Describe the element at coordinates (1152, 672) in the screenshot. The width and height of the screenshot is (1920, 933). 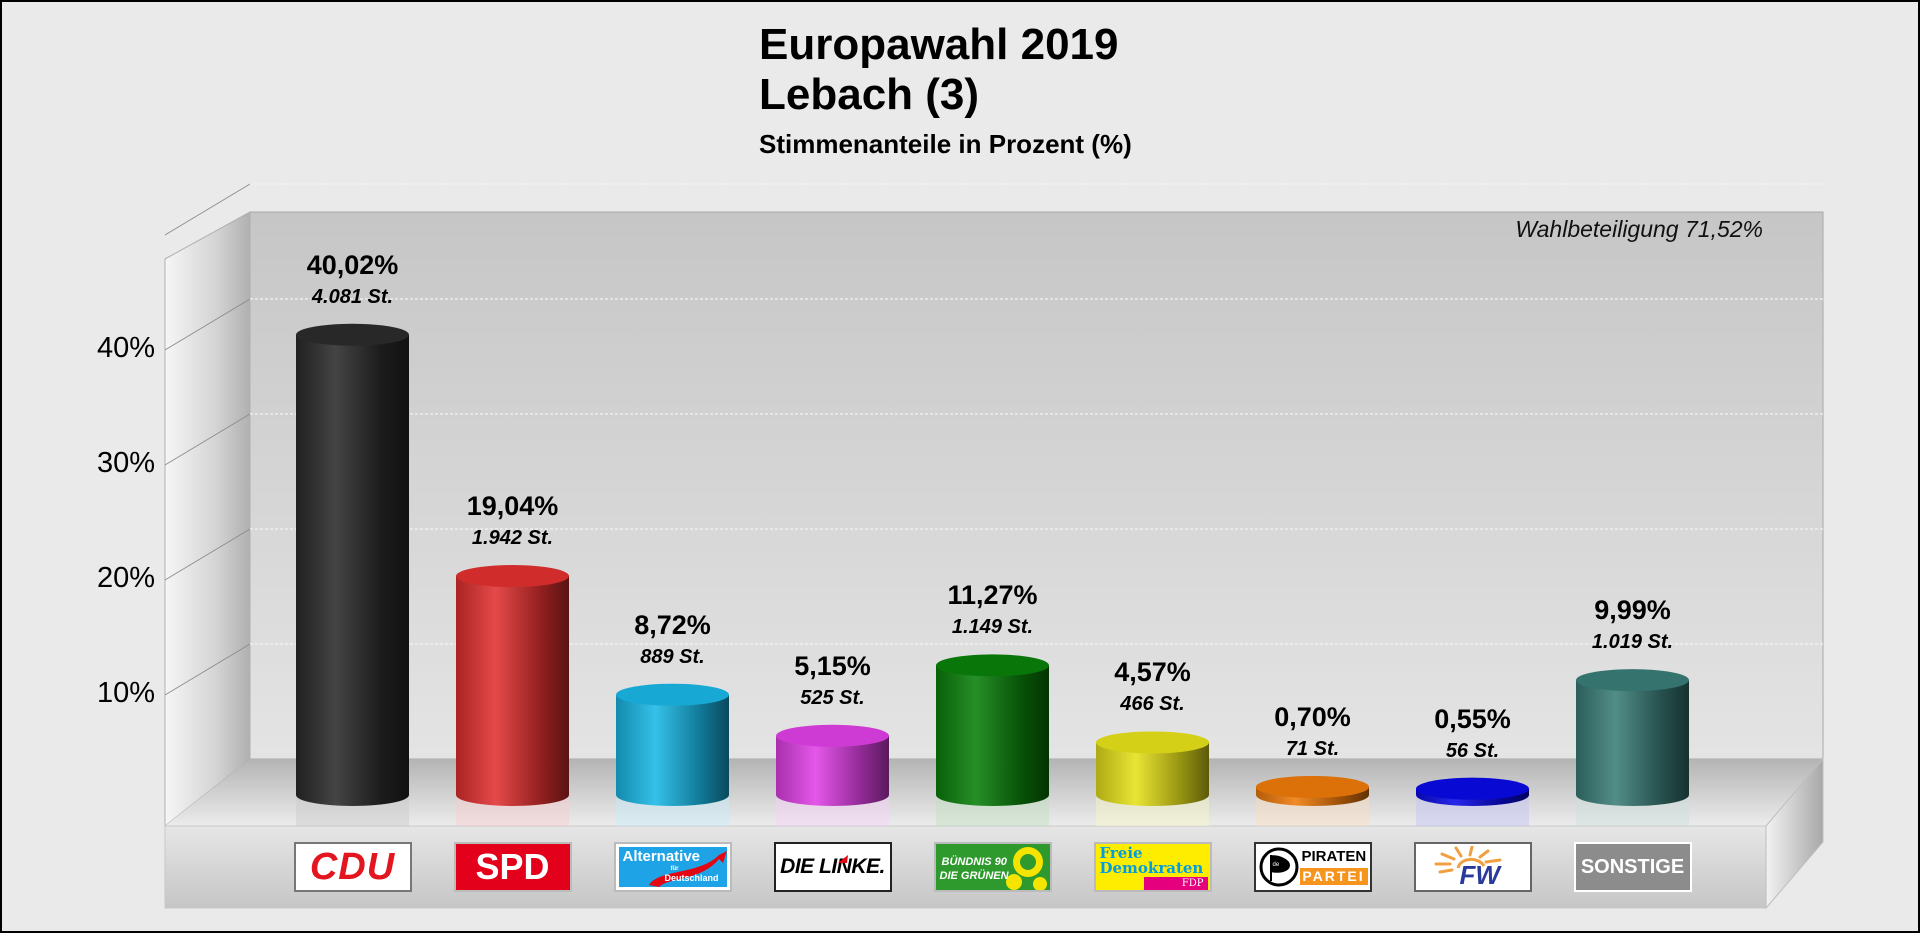
I see `bar-value-label: 4,57%` at that location.